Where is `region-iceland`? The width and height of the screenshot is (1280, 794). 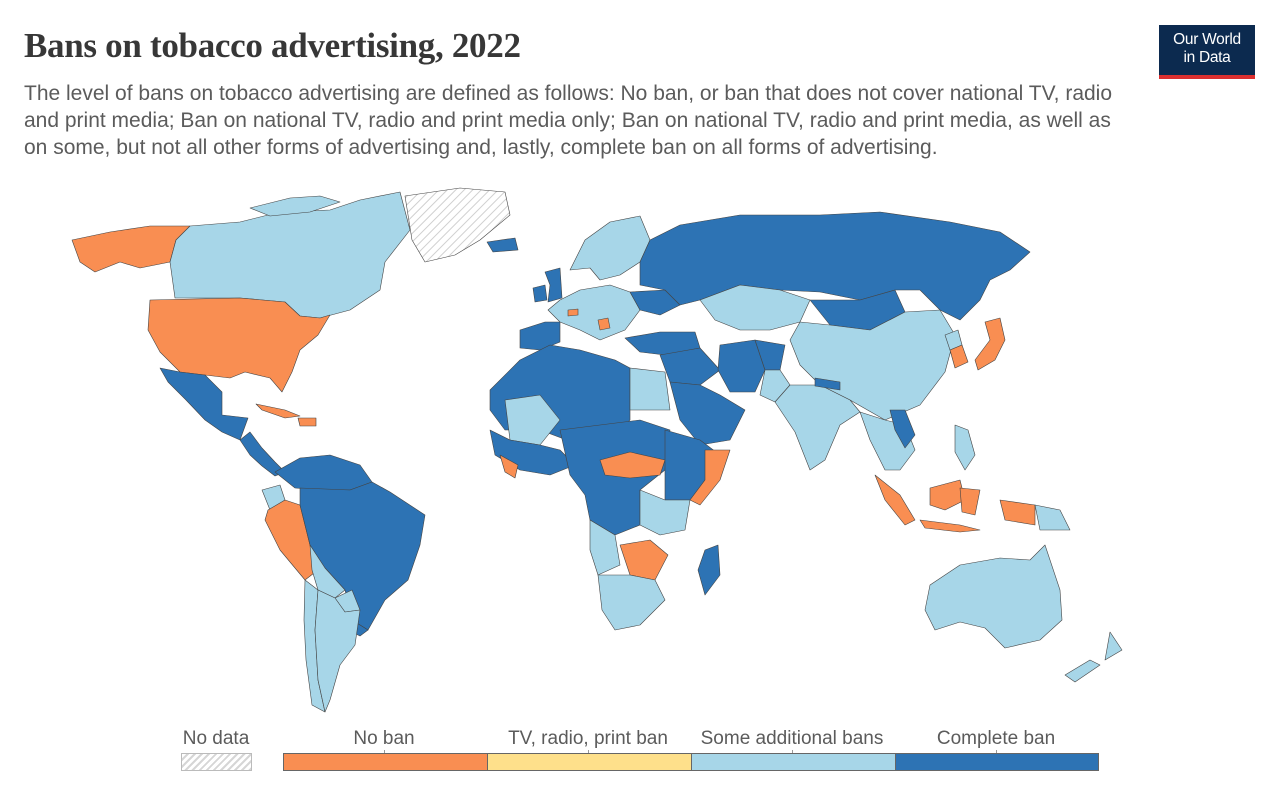 region-iceland is located at coordinates (502, 245).